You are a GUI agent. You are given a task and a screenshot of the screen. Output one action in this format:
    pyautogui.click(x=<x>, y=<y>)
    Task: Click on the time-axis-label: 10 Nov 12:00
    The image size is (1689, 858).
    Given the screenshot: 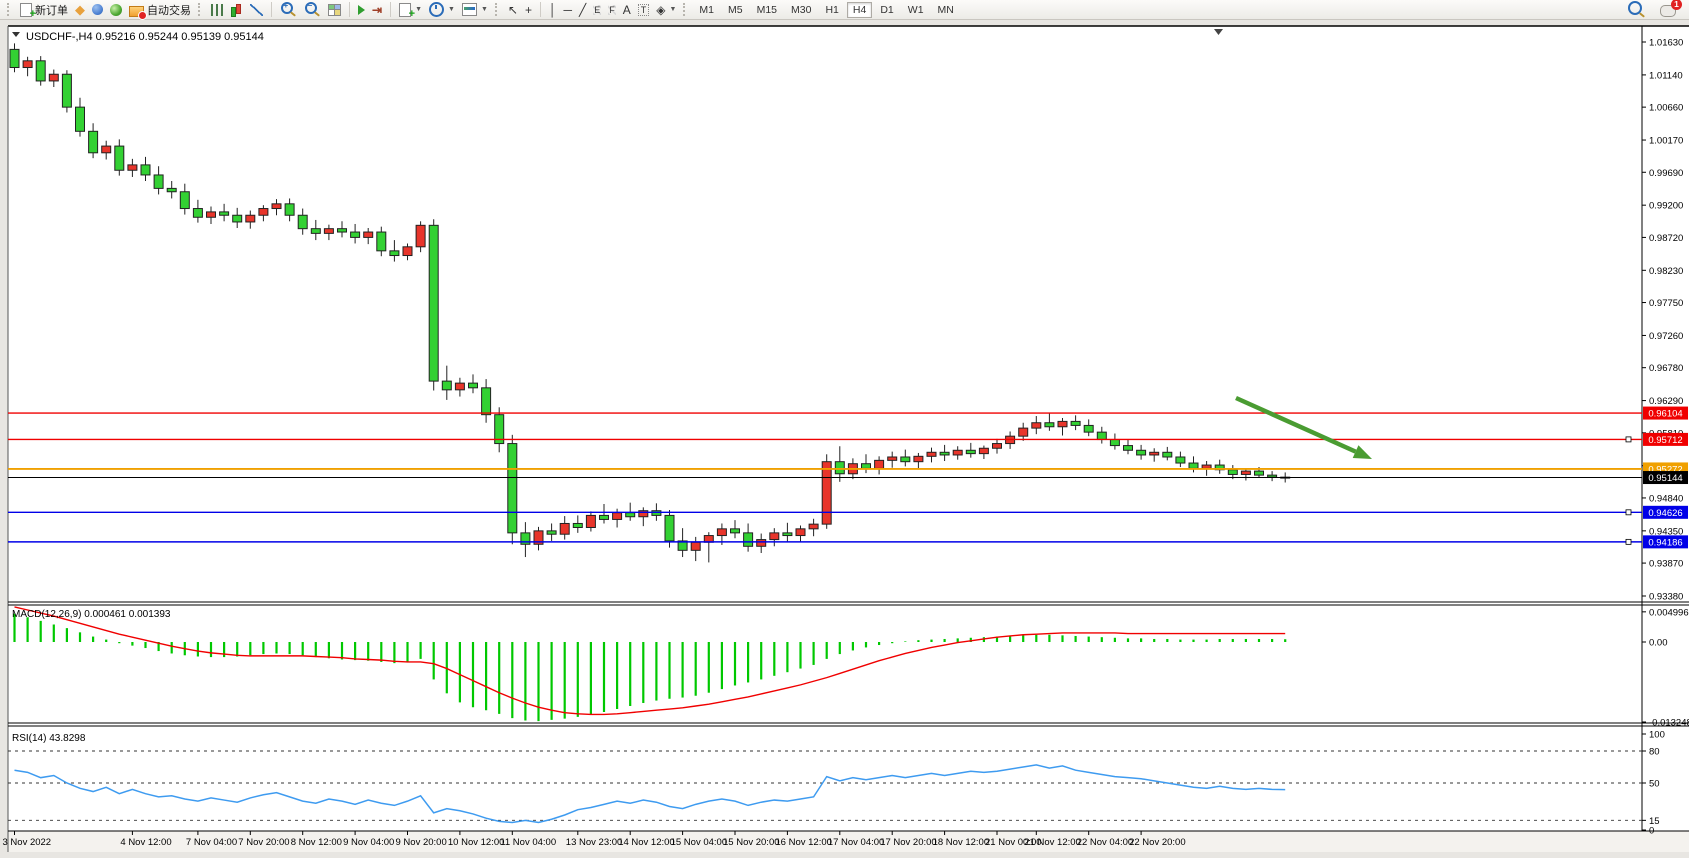 What is the action you would take?
    pyautogui.click(x=476, y=842)
    